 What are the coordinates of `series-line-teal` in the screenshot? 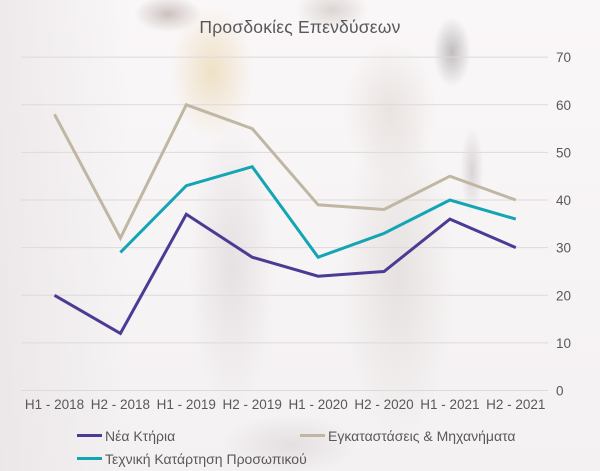 It's located at (318, 211).